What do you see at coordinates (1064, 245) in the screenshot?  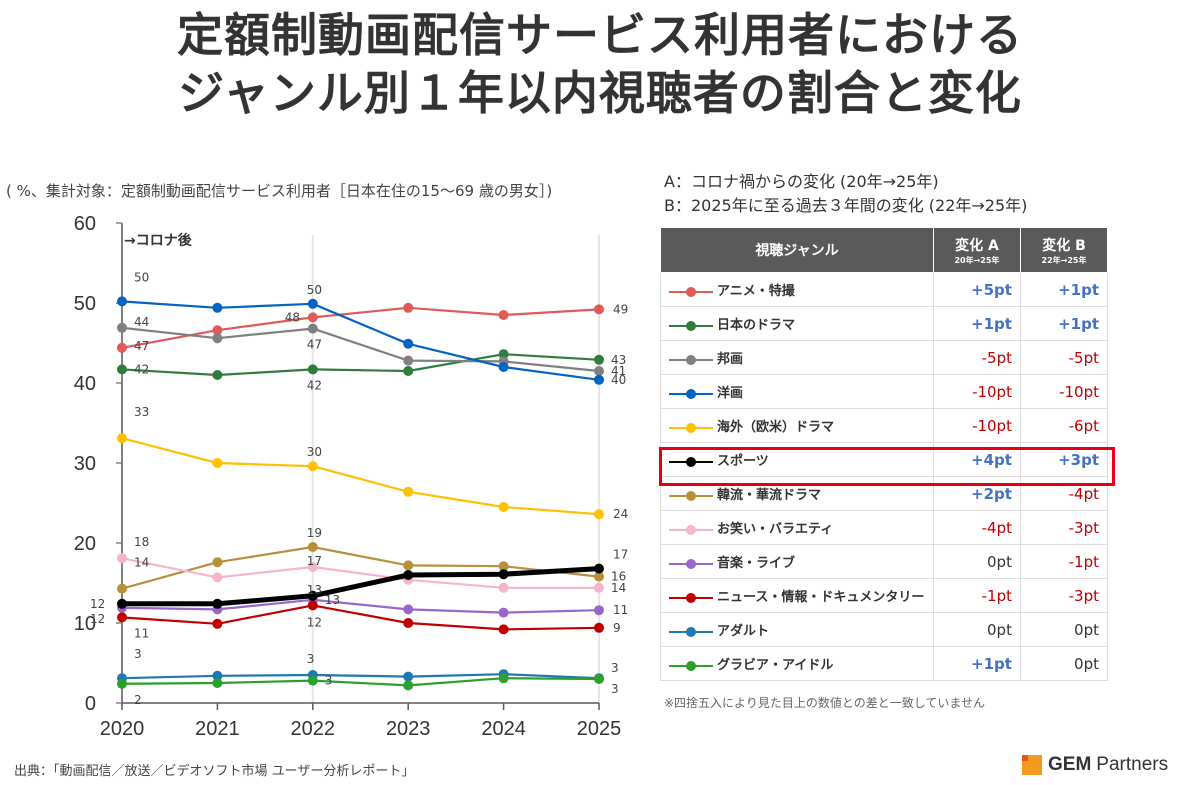 I see `header-change-b-label: 変化 B` at bounding box center [1064, 245].